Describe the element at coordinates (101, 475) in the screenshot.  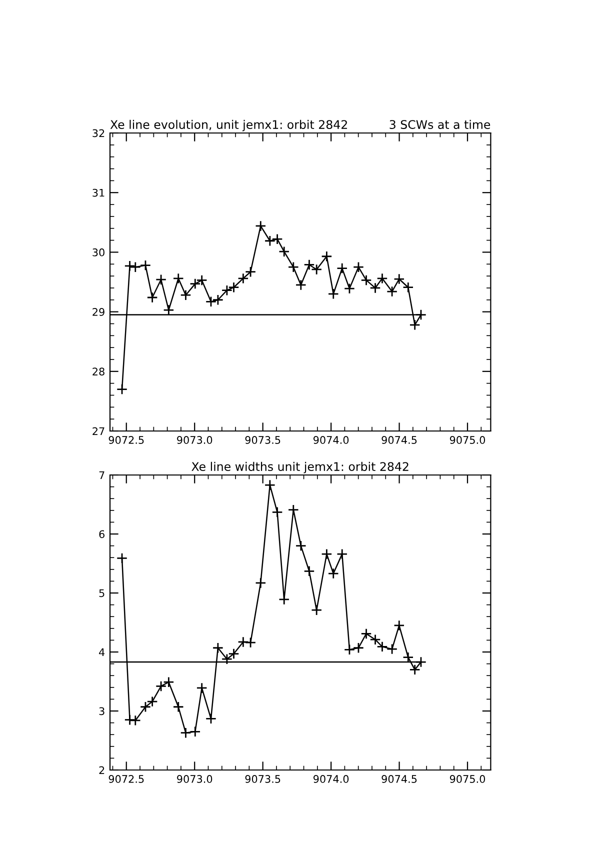
I see `y-tick-label: 7` at that location.